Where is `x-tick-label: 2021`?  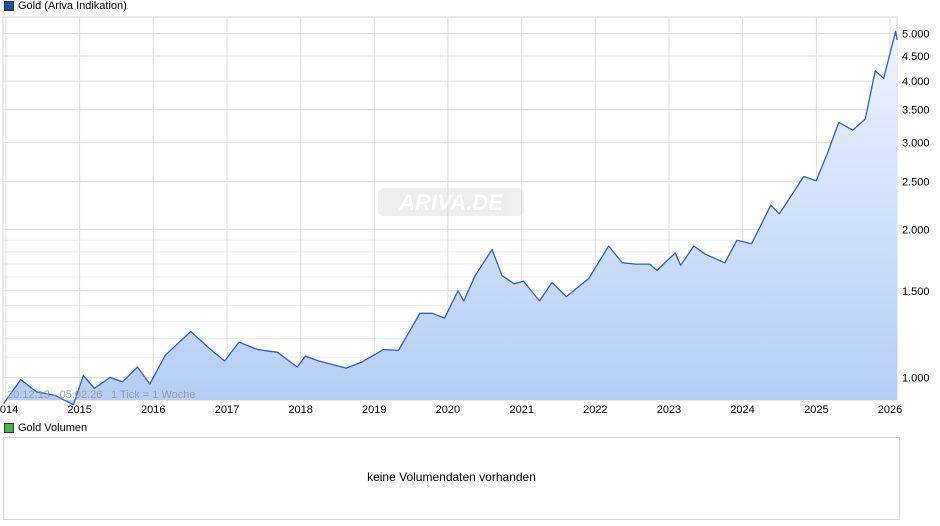
x-tick-label: 2021 is located at coordinates (521, 410).